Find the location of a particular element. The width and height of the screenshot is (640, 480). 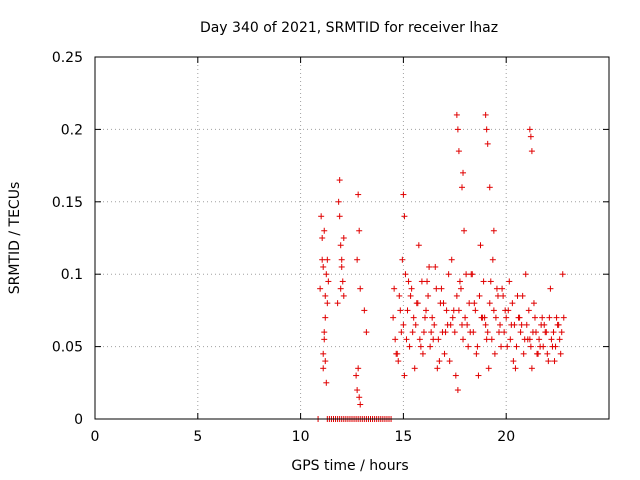

y-tick-label: 0.1 is located at coordinates (72, 275).